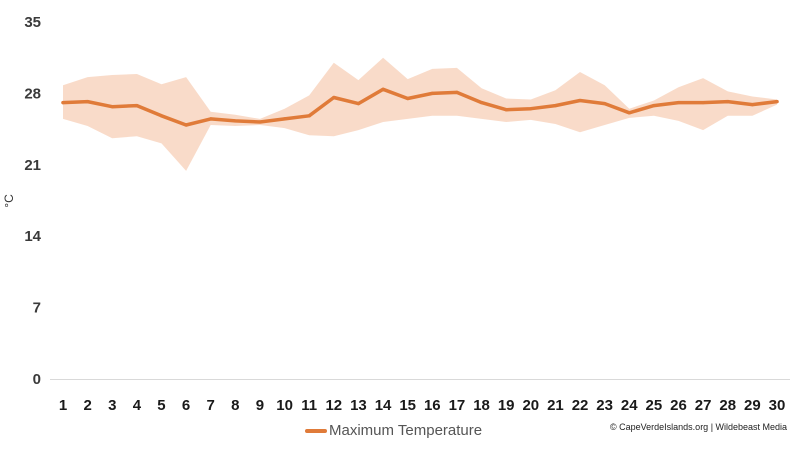 This screenshot has width=800, height=450. I want to click on x-tick-label: 20, so click(530, 405).